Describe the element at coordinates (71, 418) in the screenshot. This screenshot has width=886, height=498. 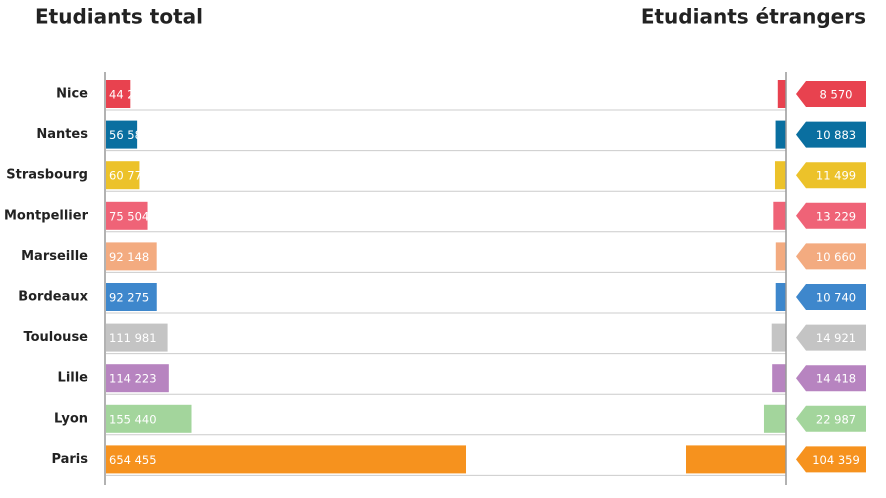
I see `category-label: Lyon` at that location.